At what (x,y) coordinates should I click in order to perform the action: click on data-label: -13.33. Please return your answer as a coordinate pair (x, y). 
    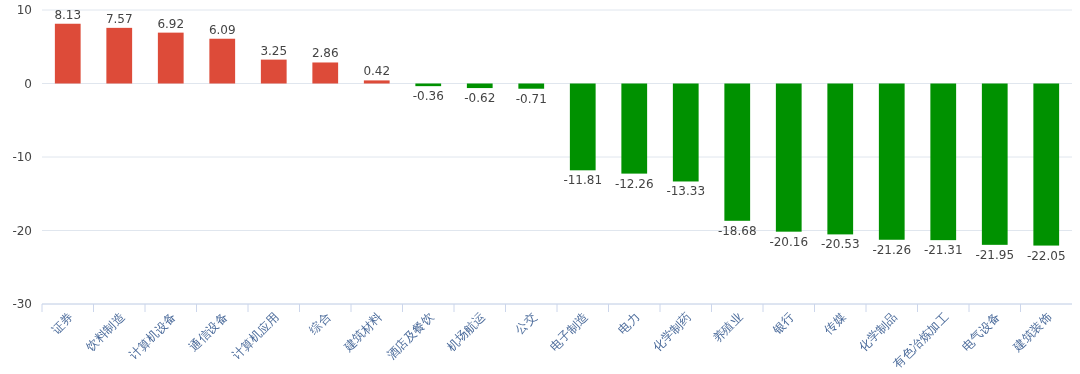
    Looking at the image, I should click on (686, 191).